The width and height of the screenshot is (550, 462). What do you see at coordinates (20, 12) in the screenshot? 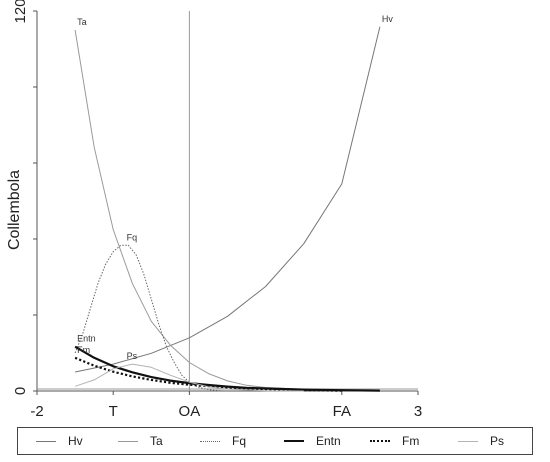
I see `y-tick-label: 120` at bounding box center [20, 12].